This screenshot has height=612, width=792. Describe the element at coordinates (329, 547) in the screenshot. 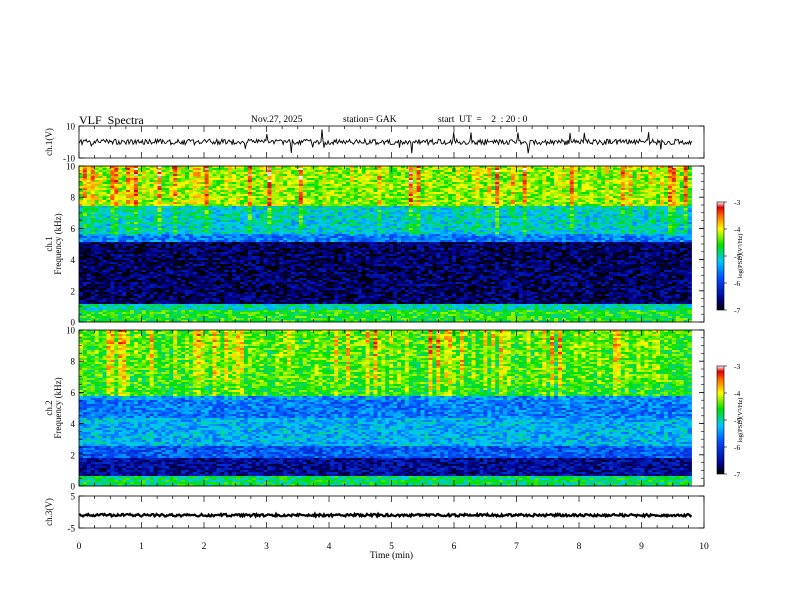

I see `x-tick-label: 4` at that location.